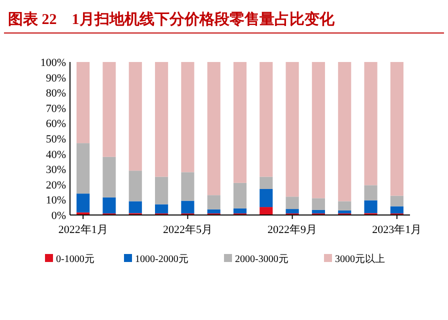 Image resolution: width=448 pixels, height=320 pixels. I want to click on y-tick-label: 0%, so click(58, 216).